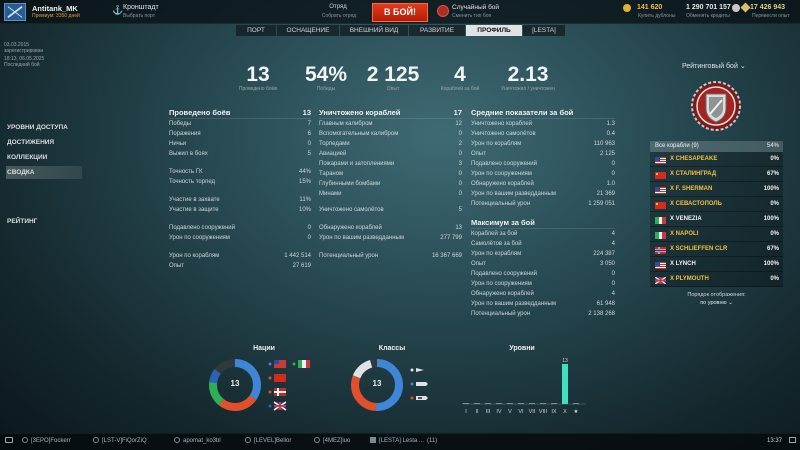 Image resolution: width=800 pixels, height=450 pixels. Describe the element at coordinates (736, 8) in the screenshot. I see `credits-icon` at that location.